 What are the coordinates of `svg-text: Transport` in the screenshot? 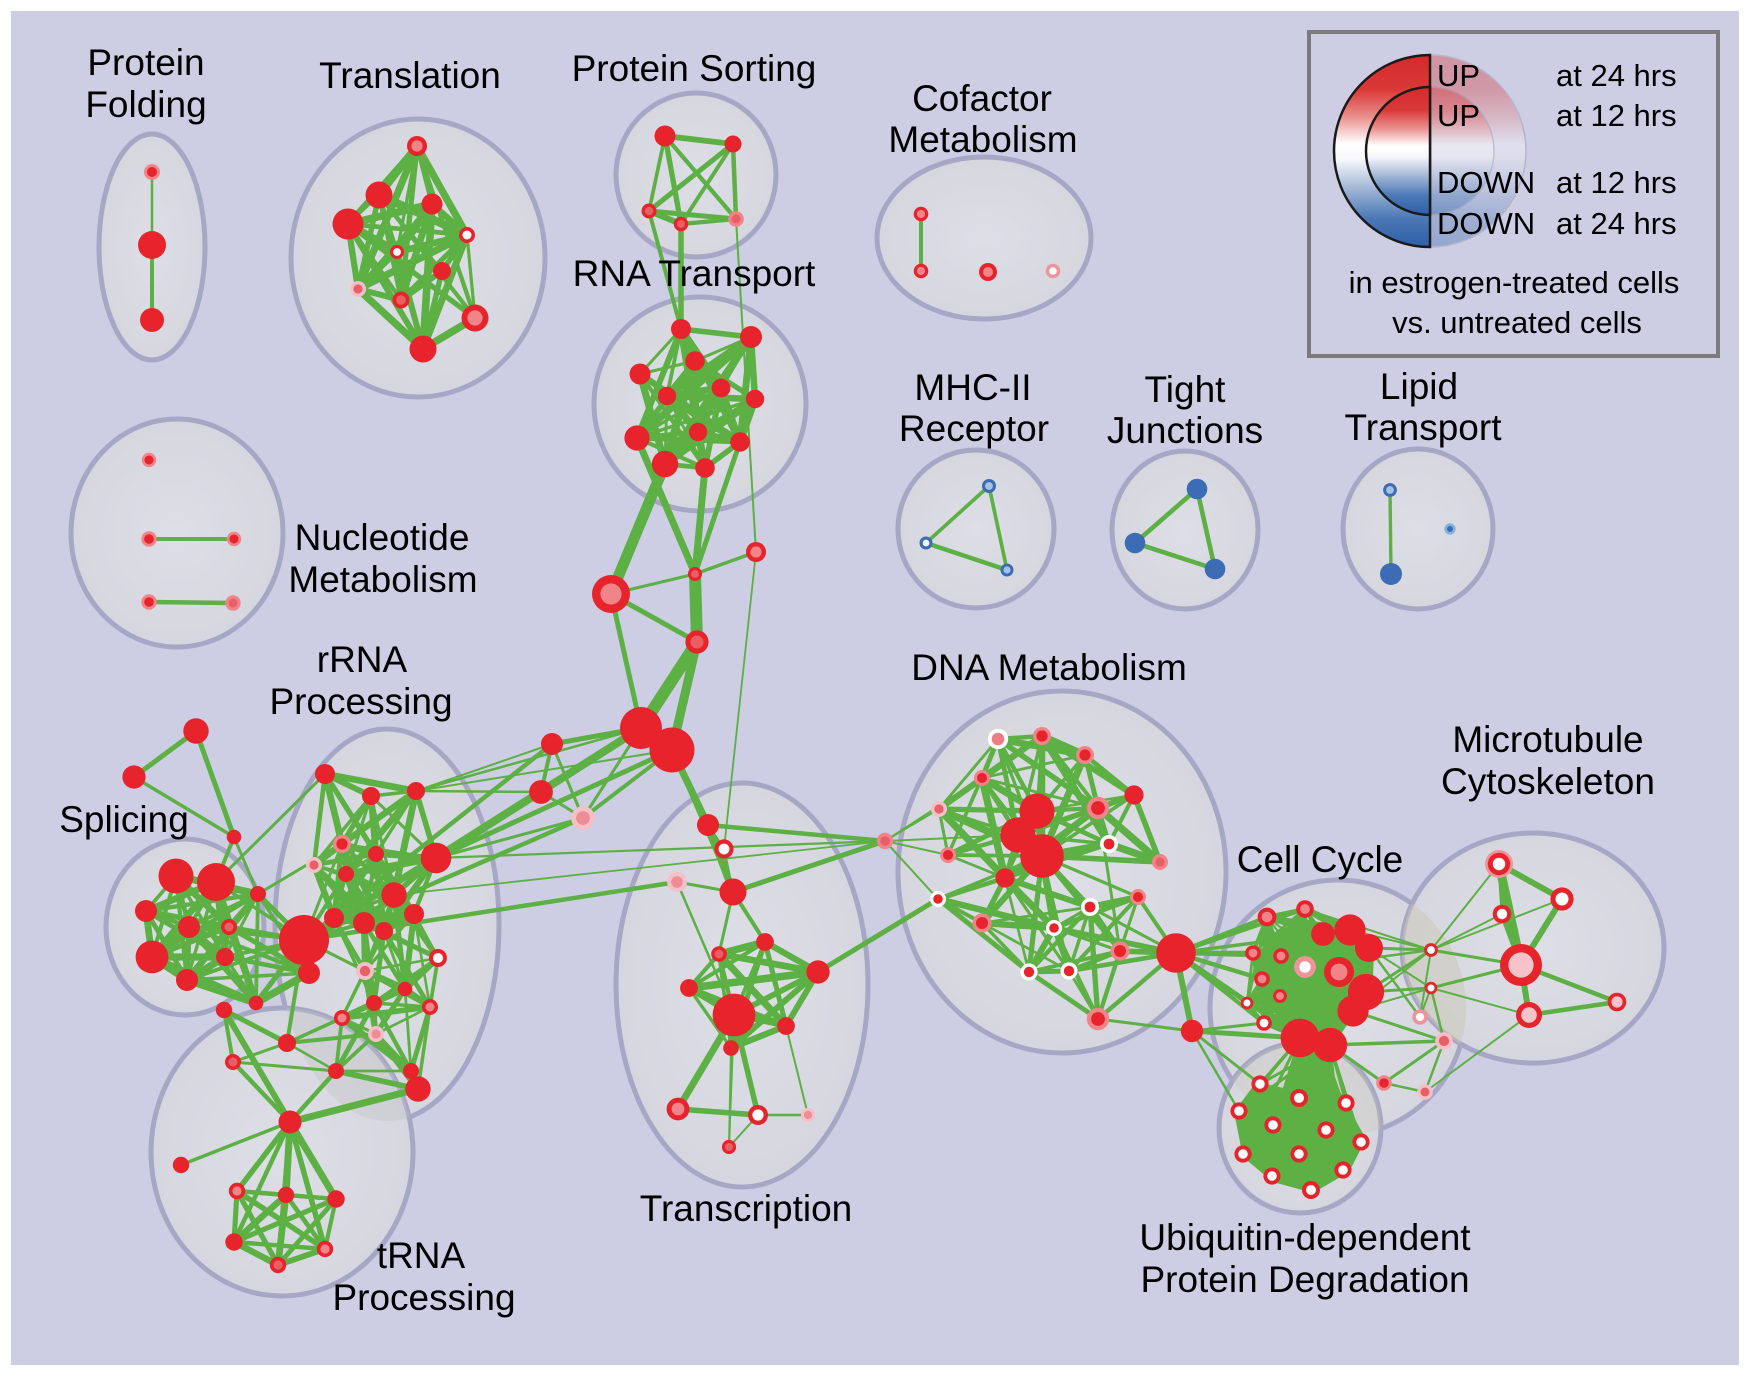 It's located at (1424, 427).